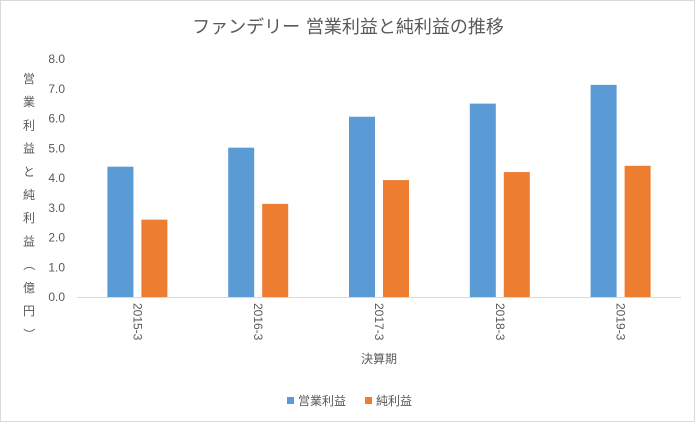 This screenshot has height=423, width=695. What do you see at coordinates (368, 400) in the screenshot?
I see `legend-swatch-純利益` at bounding box center [368, 400].